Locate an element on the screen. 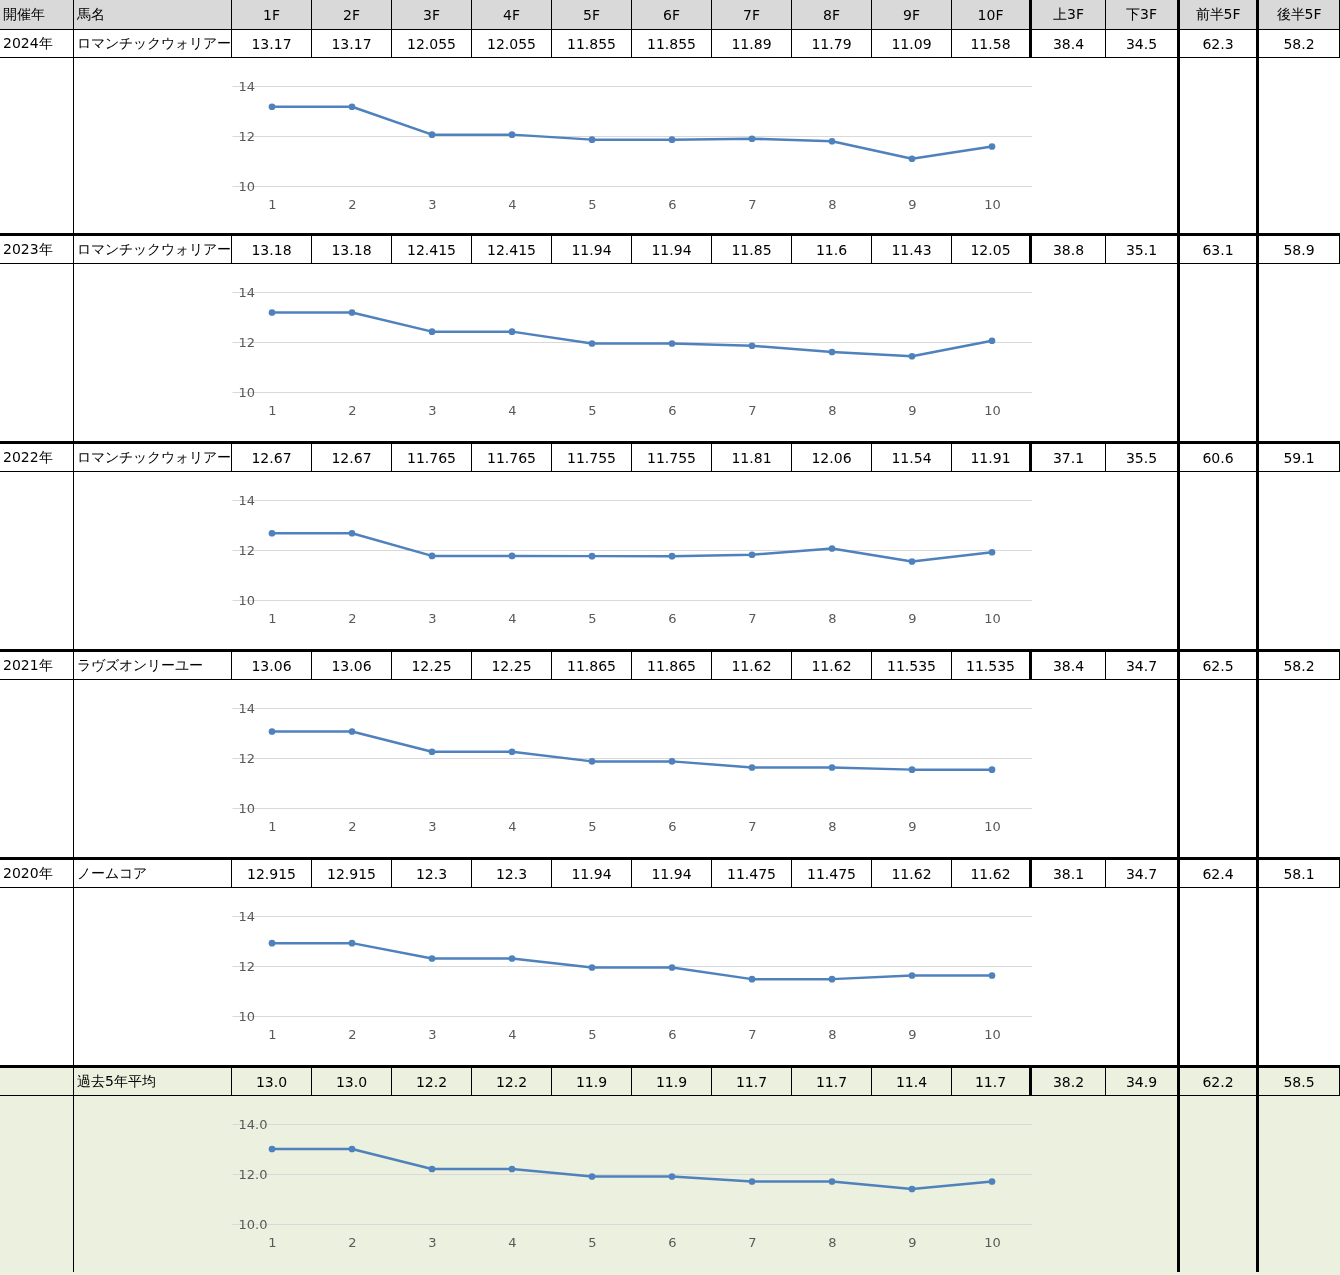 Image resolution: width=1340 pixels, height=1275 pixels. text: 2024年 is located at coordinates (37, 44).